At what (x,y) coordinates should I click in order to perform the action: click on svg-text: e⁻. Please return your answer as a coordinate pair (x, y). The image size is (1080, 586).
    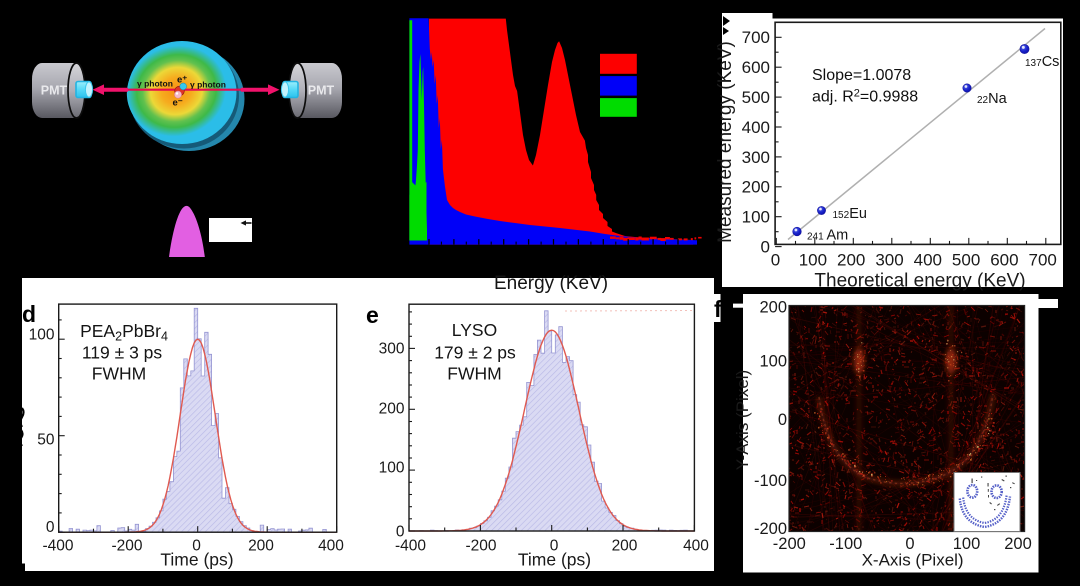
    Looking at the image, I should click on (178, 103).